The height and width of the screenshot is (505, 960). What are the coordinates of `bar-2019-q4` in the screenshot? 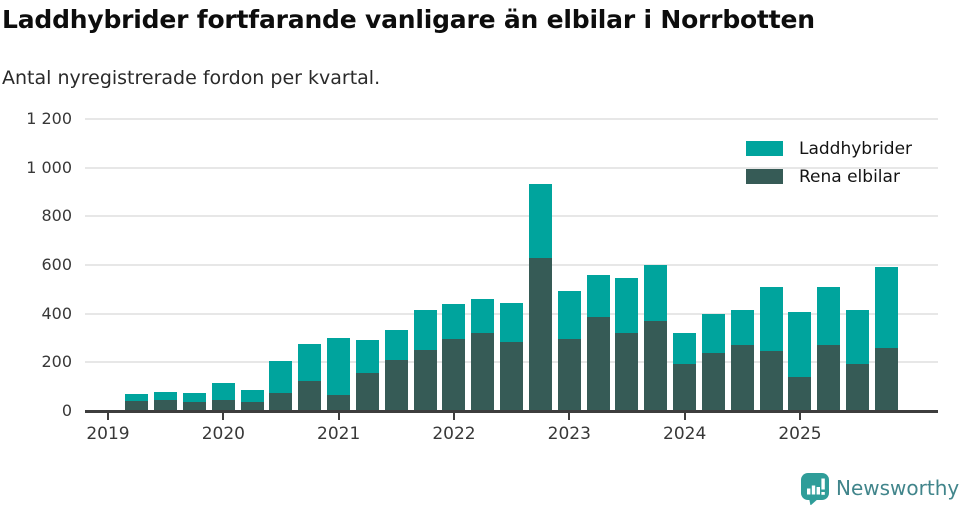 It's located at (194, 401).